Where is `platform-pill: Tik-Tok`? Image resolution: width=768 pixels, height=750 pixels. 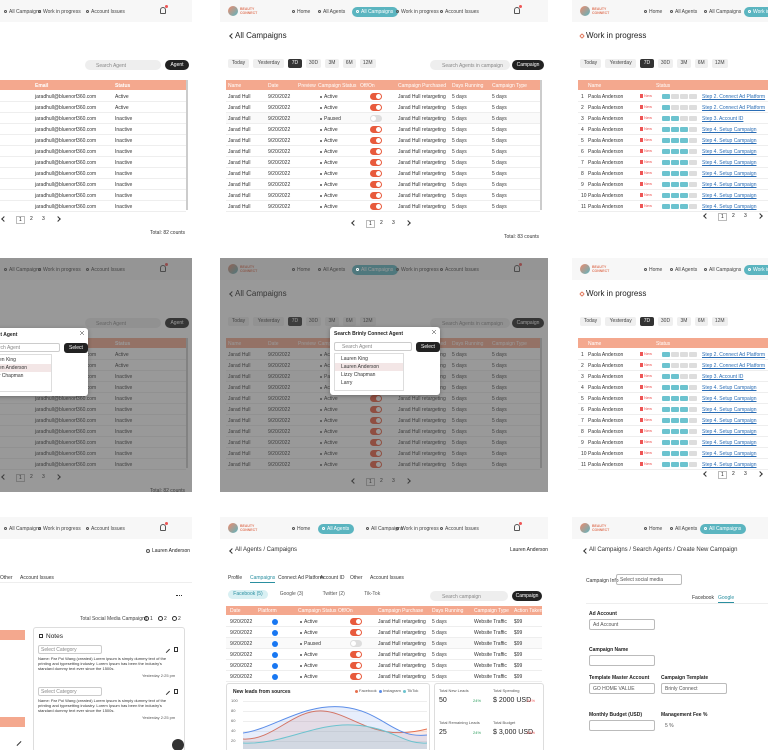
platform-pill: Tik-Tok is located at coordinates (372, 594).